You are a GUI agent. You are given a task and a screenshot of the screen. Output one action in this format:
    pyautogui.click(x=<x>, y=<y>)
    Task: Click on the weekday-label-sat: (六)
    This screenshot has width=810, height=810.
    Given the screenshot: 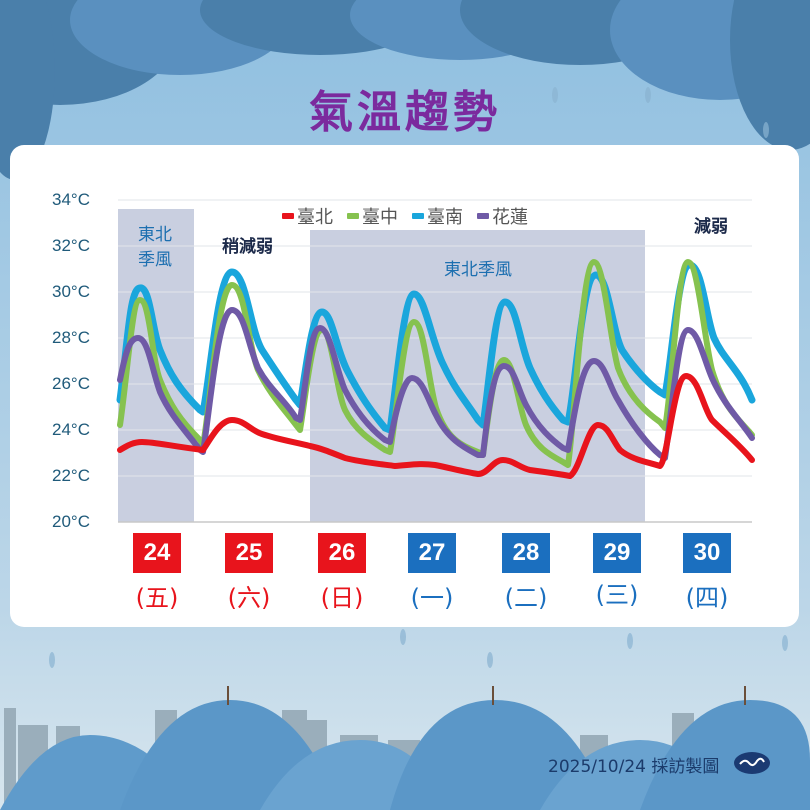 What is the action you would take?
    pyautogui.click(x=249, y=598)
    